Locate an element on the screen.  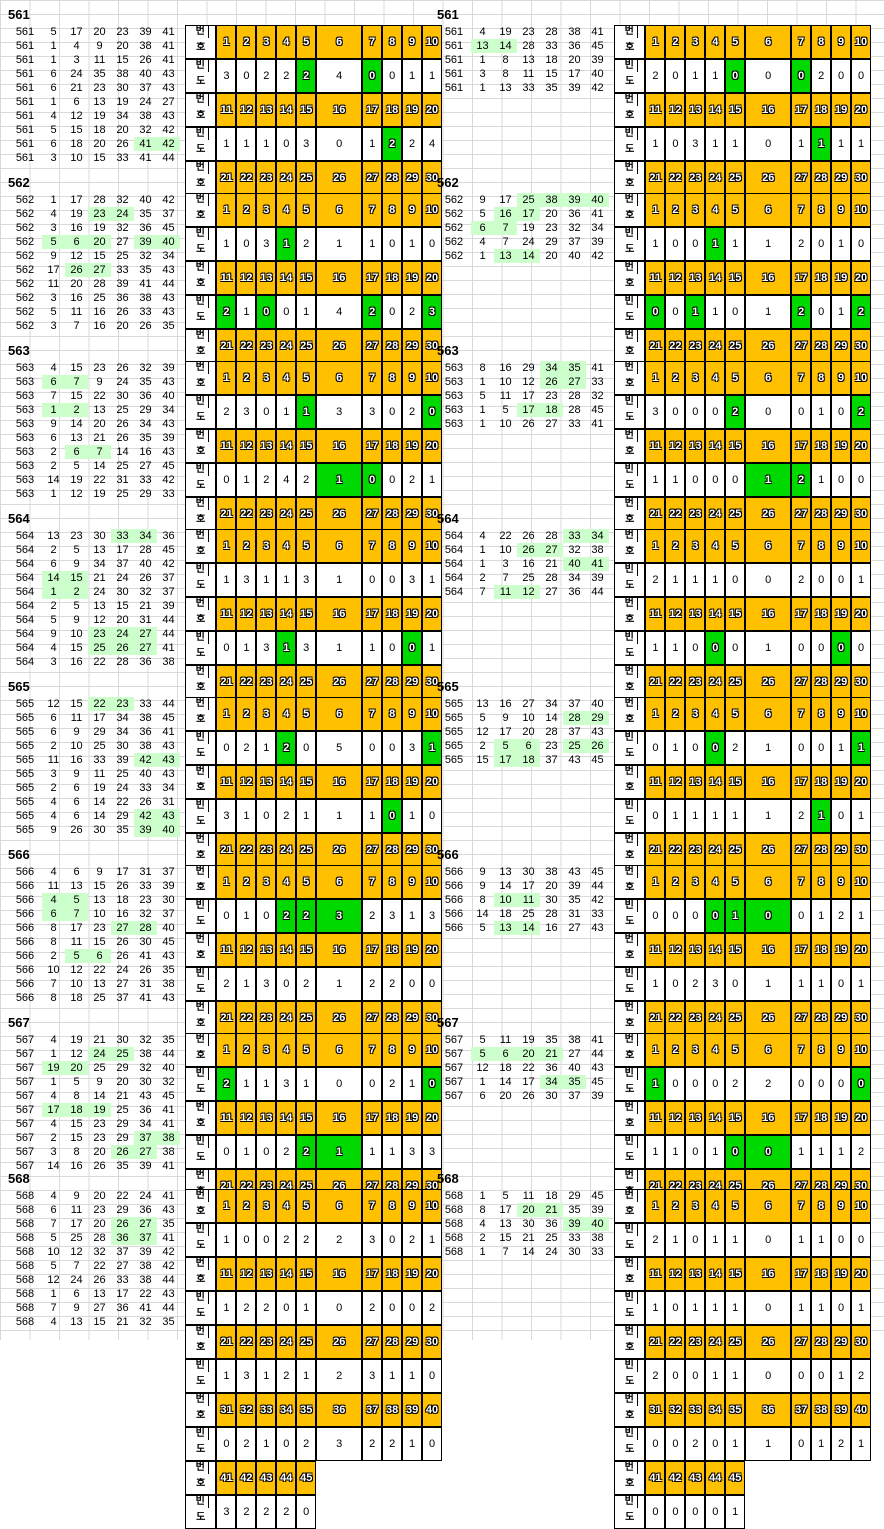
draw-id-cell: 565 is located at coordinates (25, 746).